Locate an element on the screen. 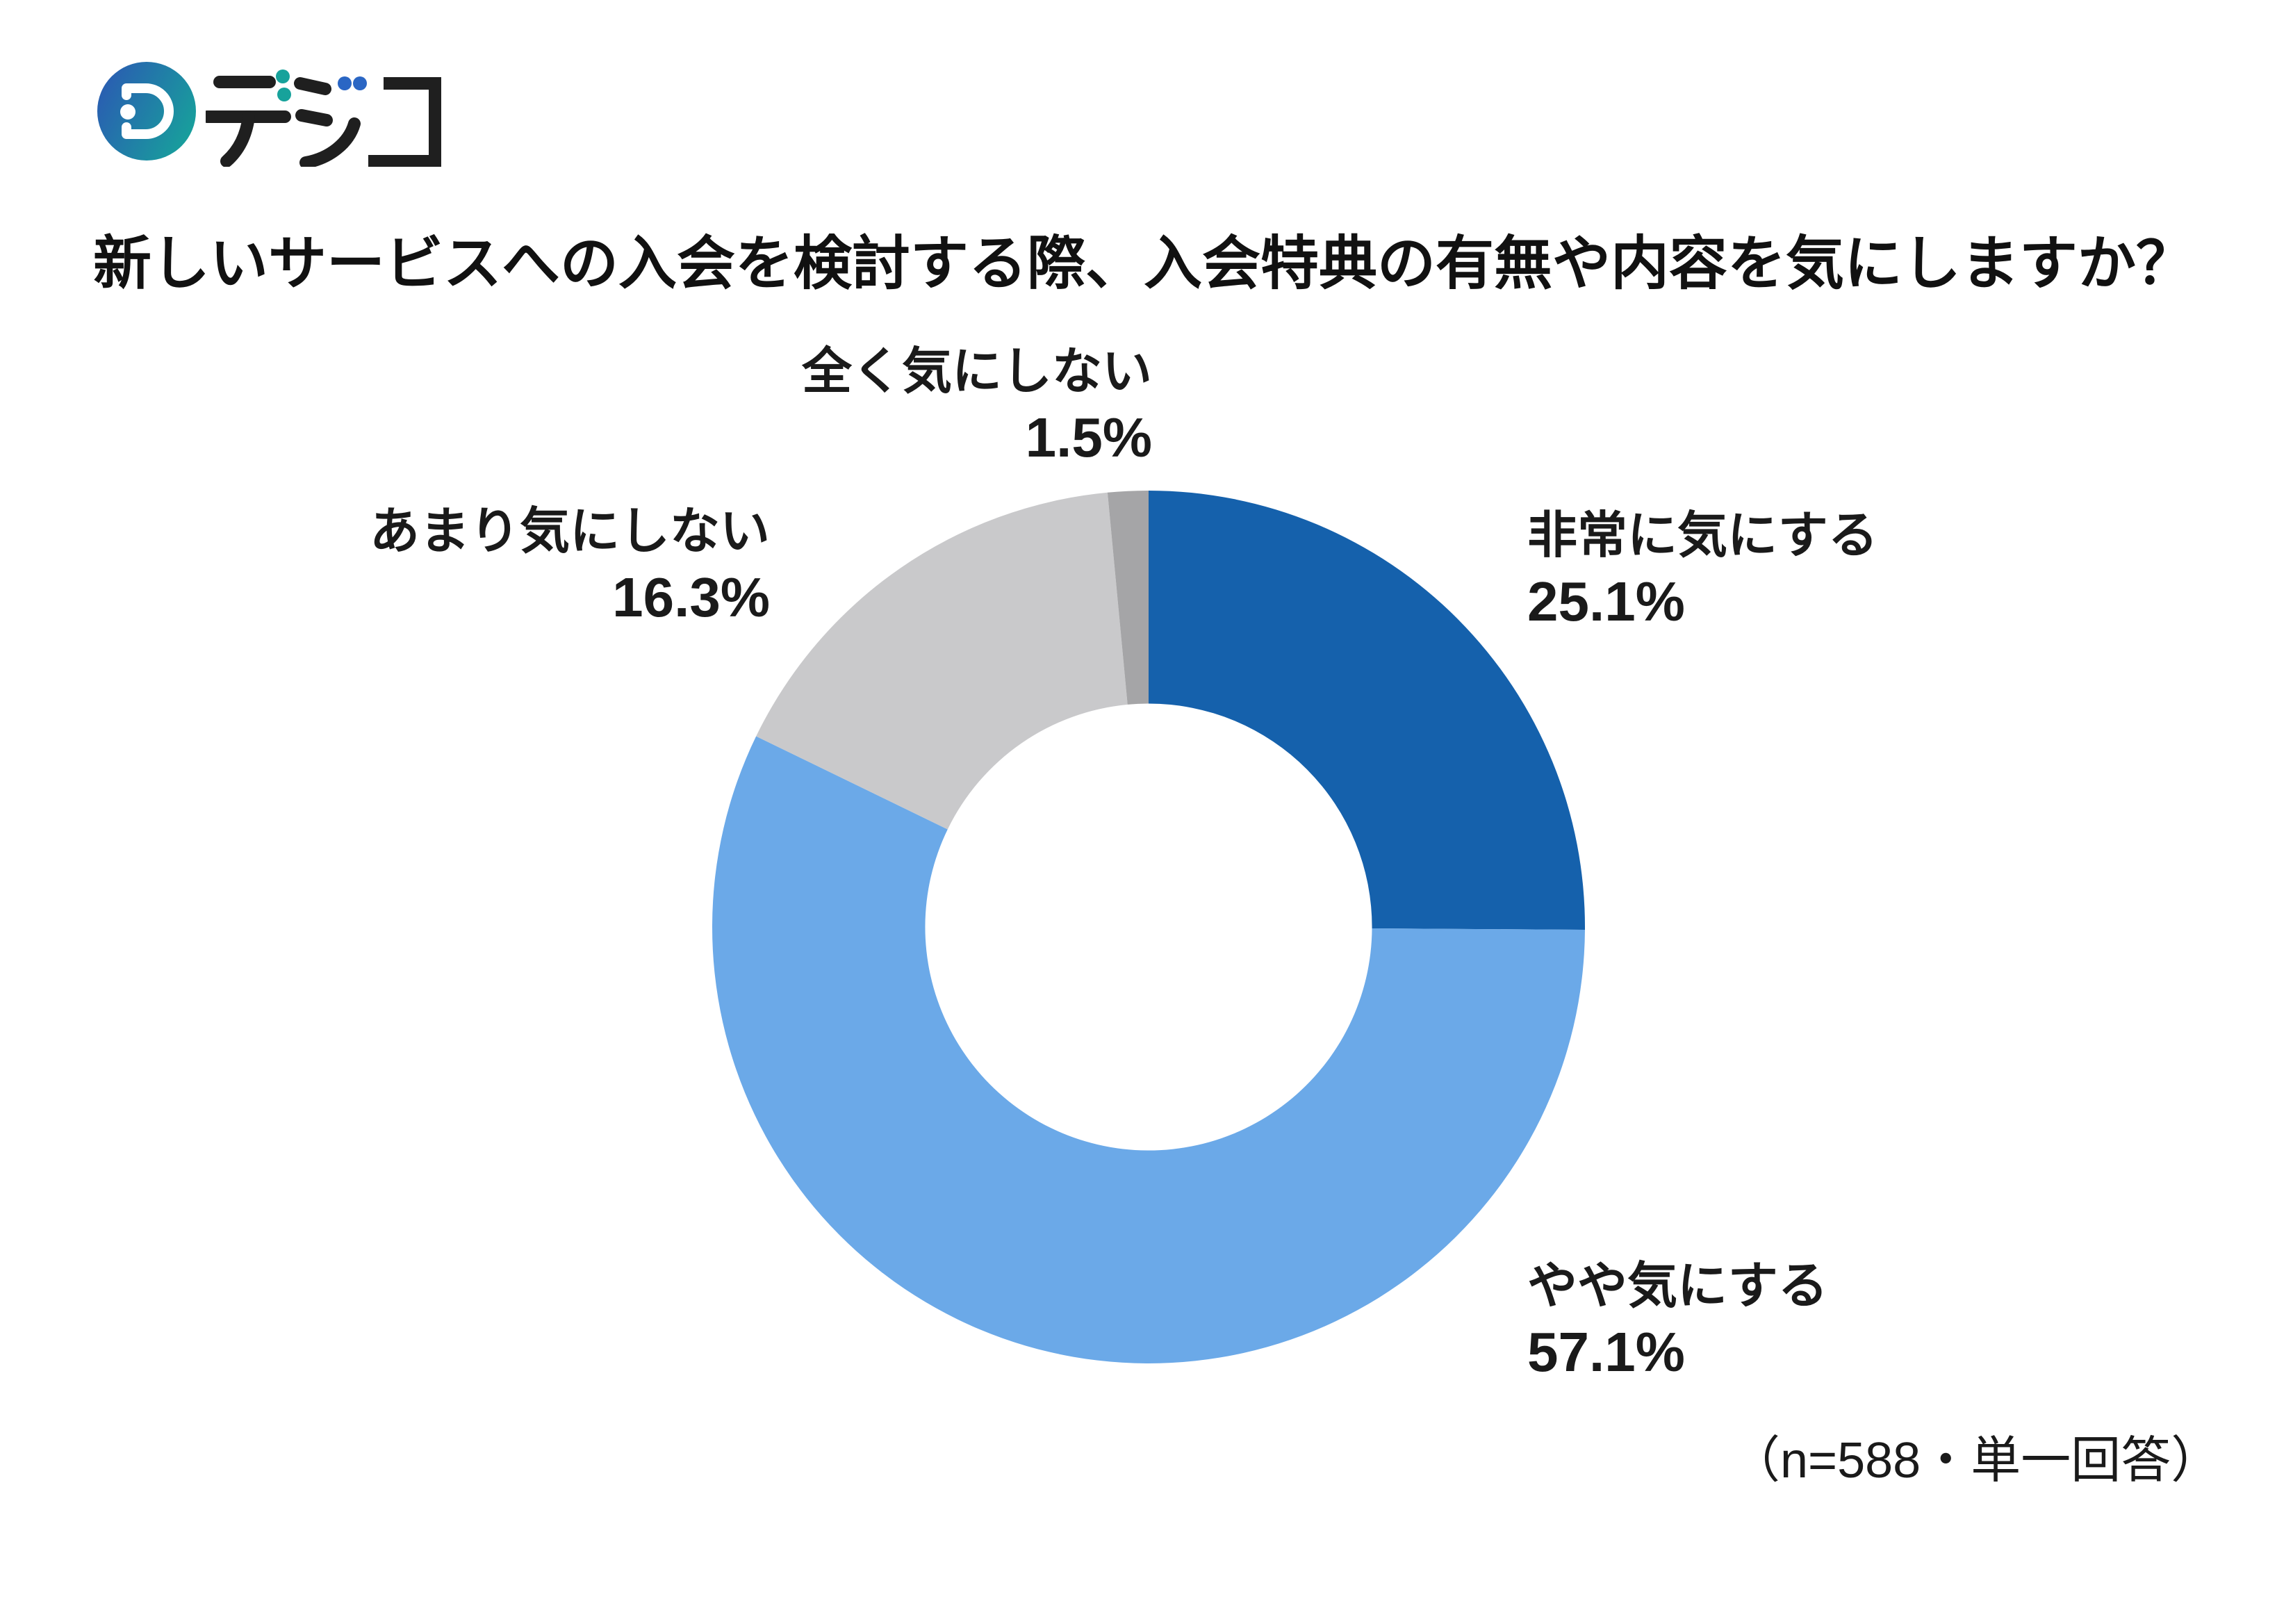 The image size is (2293, 1624). logo-d-shape is located at coordinates (148, 111).